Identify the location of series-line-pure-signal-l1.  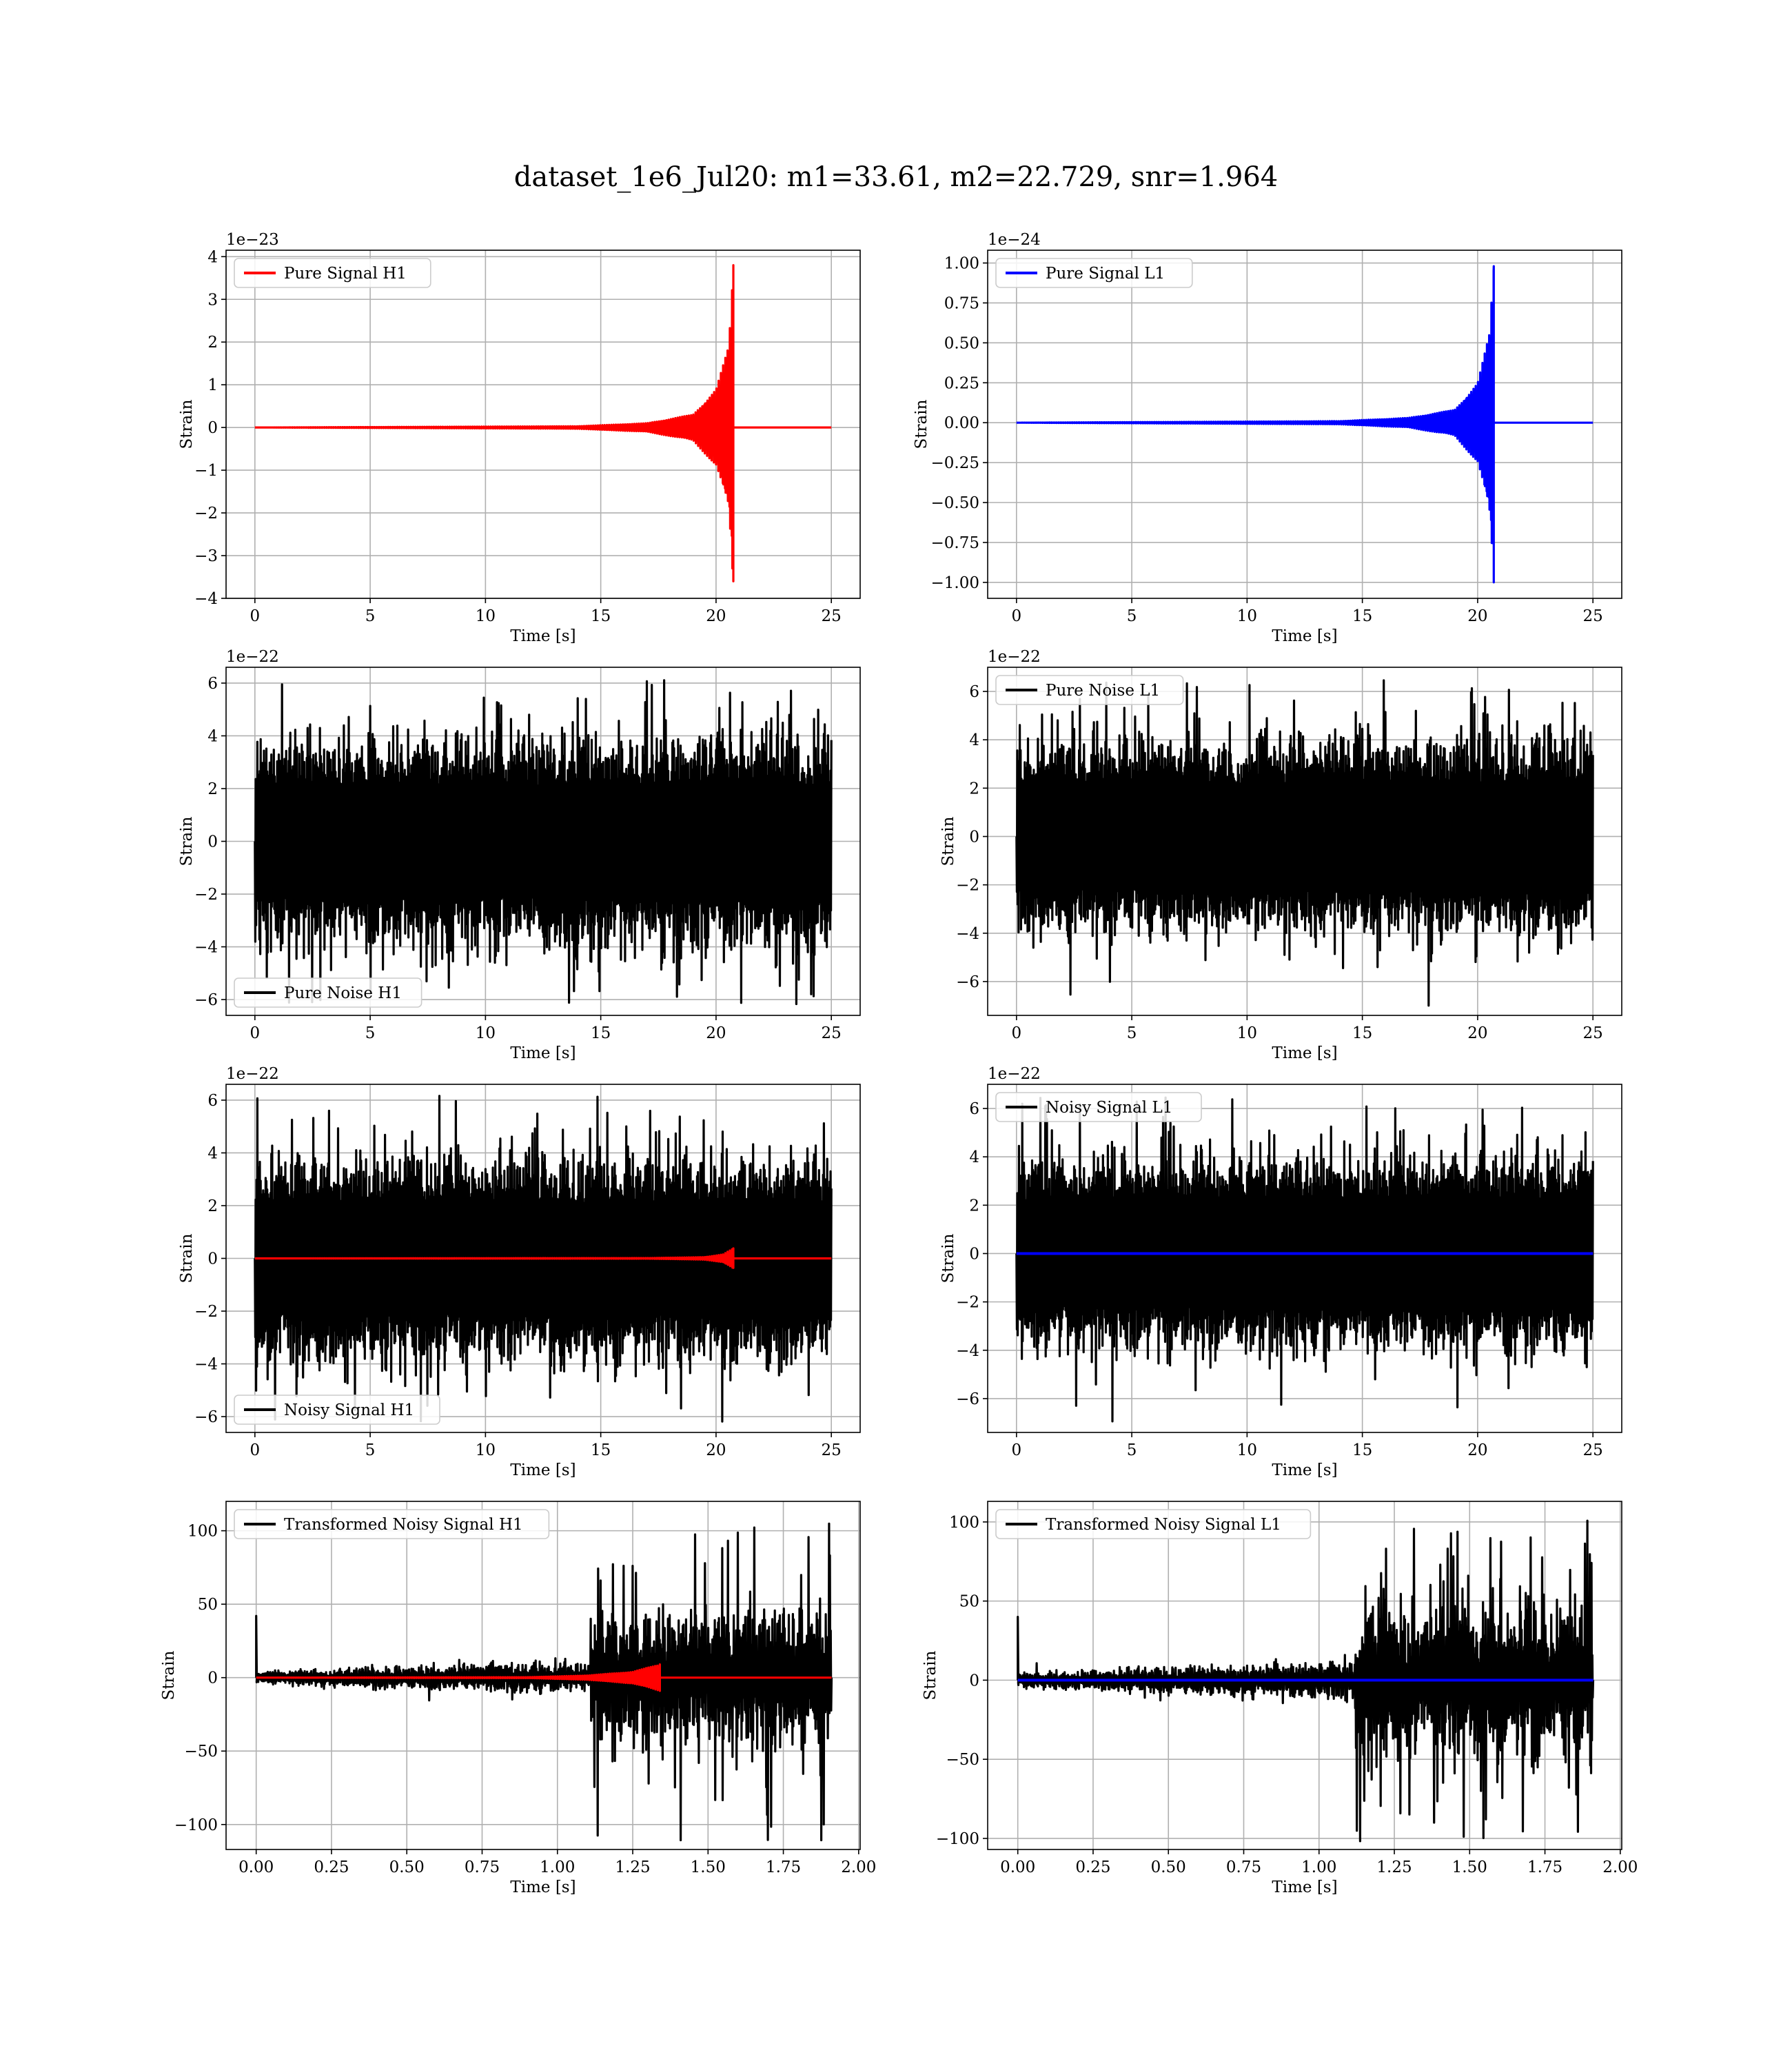
(1304, 424).